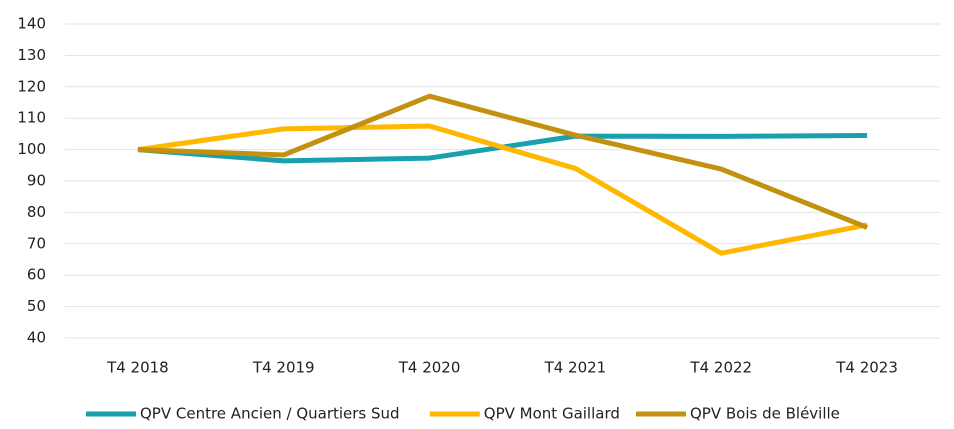 The image size is (954, 429). What do you see at coordinates (36, 306) in the screenshot?
I see `y-tick-label: 50` at bounding box center [36, 306].